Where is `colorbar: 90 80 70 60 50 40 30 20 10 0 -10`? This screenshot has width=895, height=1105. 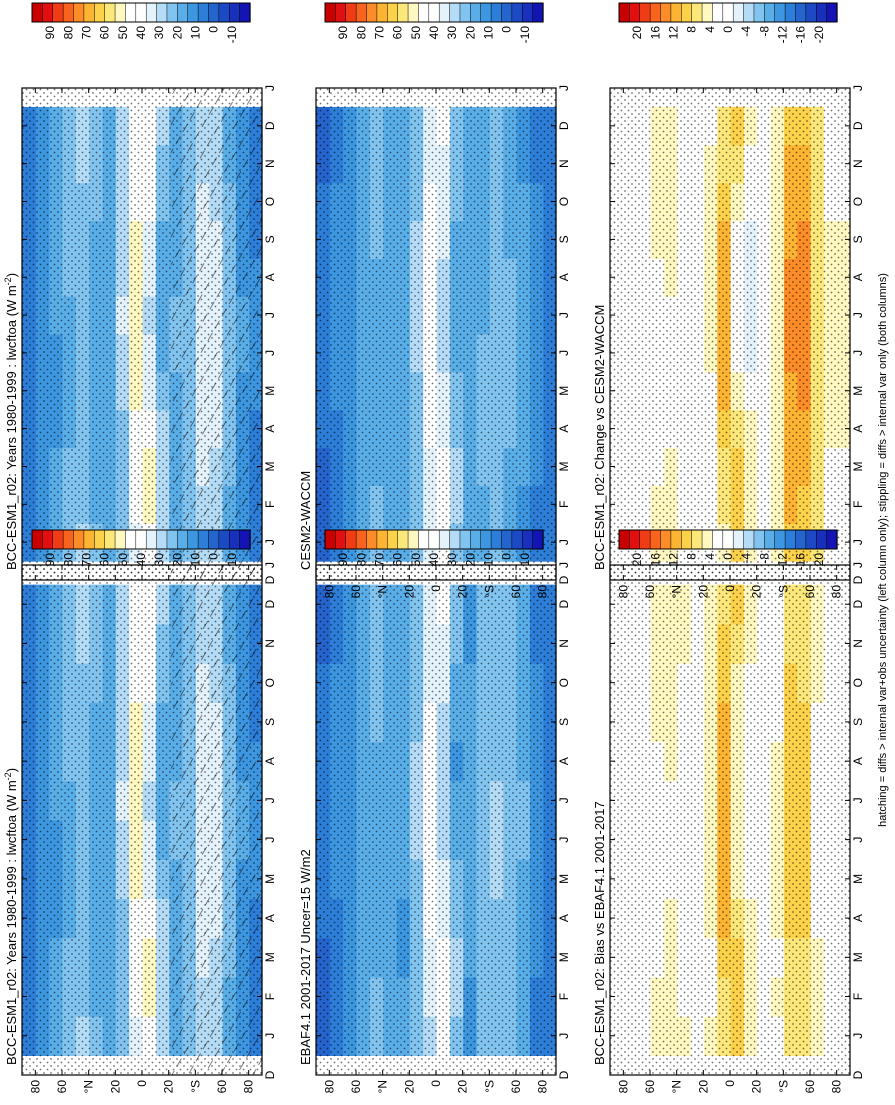 colorbar: 90 80 70 60 50 40 30 20 10 0 -10 is located at coordinates (141, 549).